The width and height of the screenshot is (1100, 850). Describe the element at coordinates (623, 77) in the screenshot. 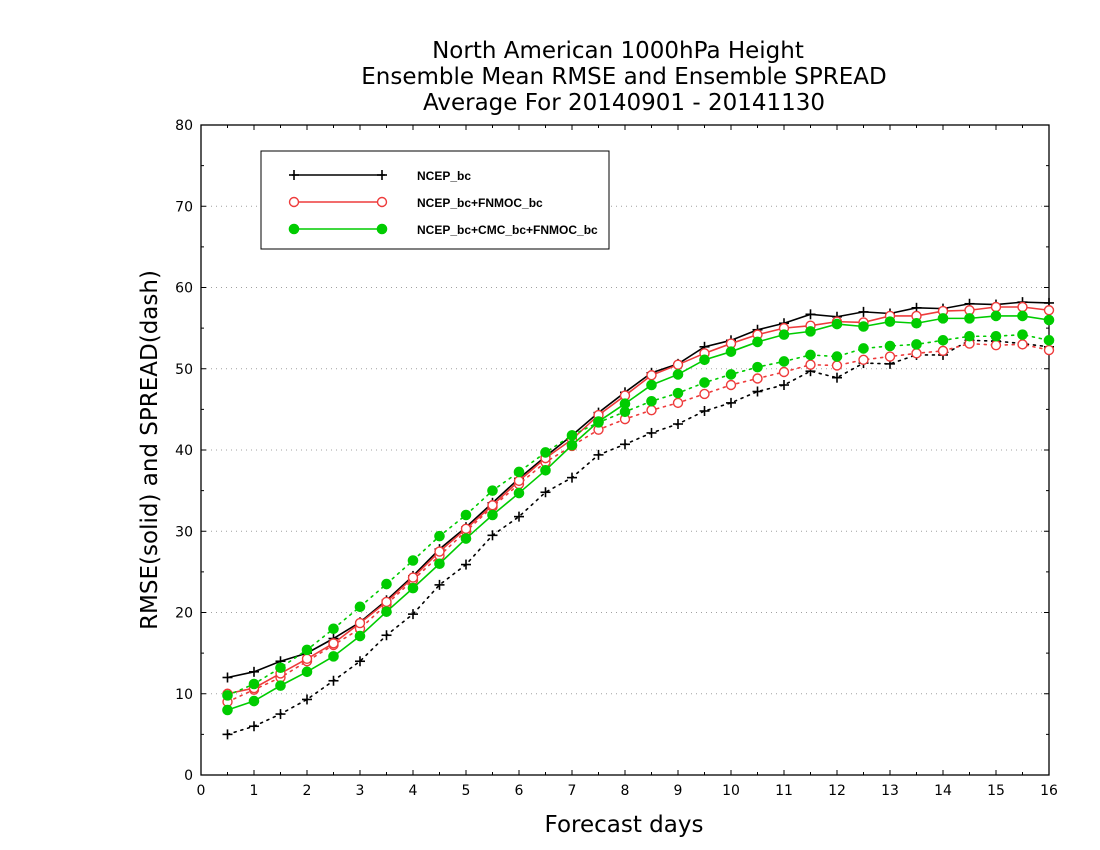

I see `title-line-2: Ensemble Mean RMSE and Ensemble SPREAD` at that location.